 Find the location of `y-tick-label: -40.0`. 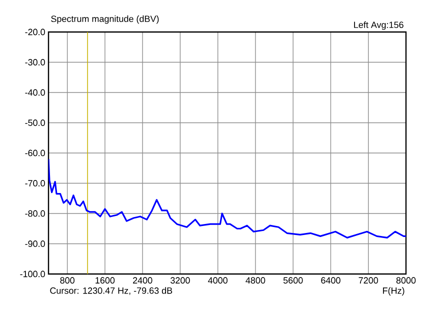

y-tick-label: -40.0 is located at coordinates (35, 92).